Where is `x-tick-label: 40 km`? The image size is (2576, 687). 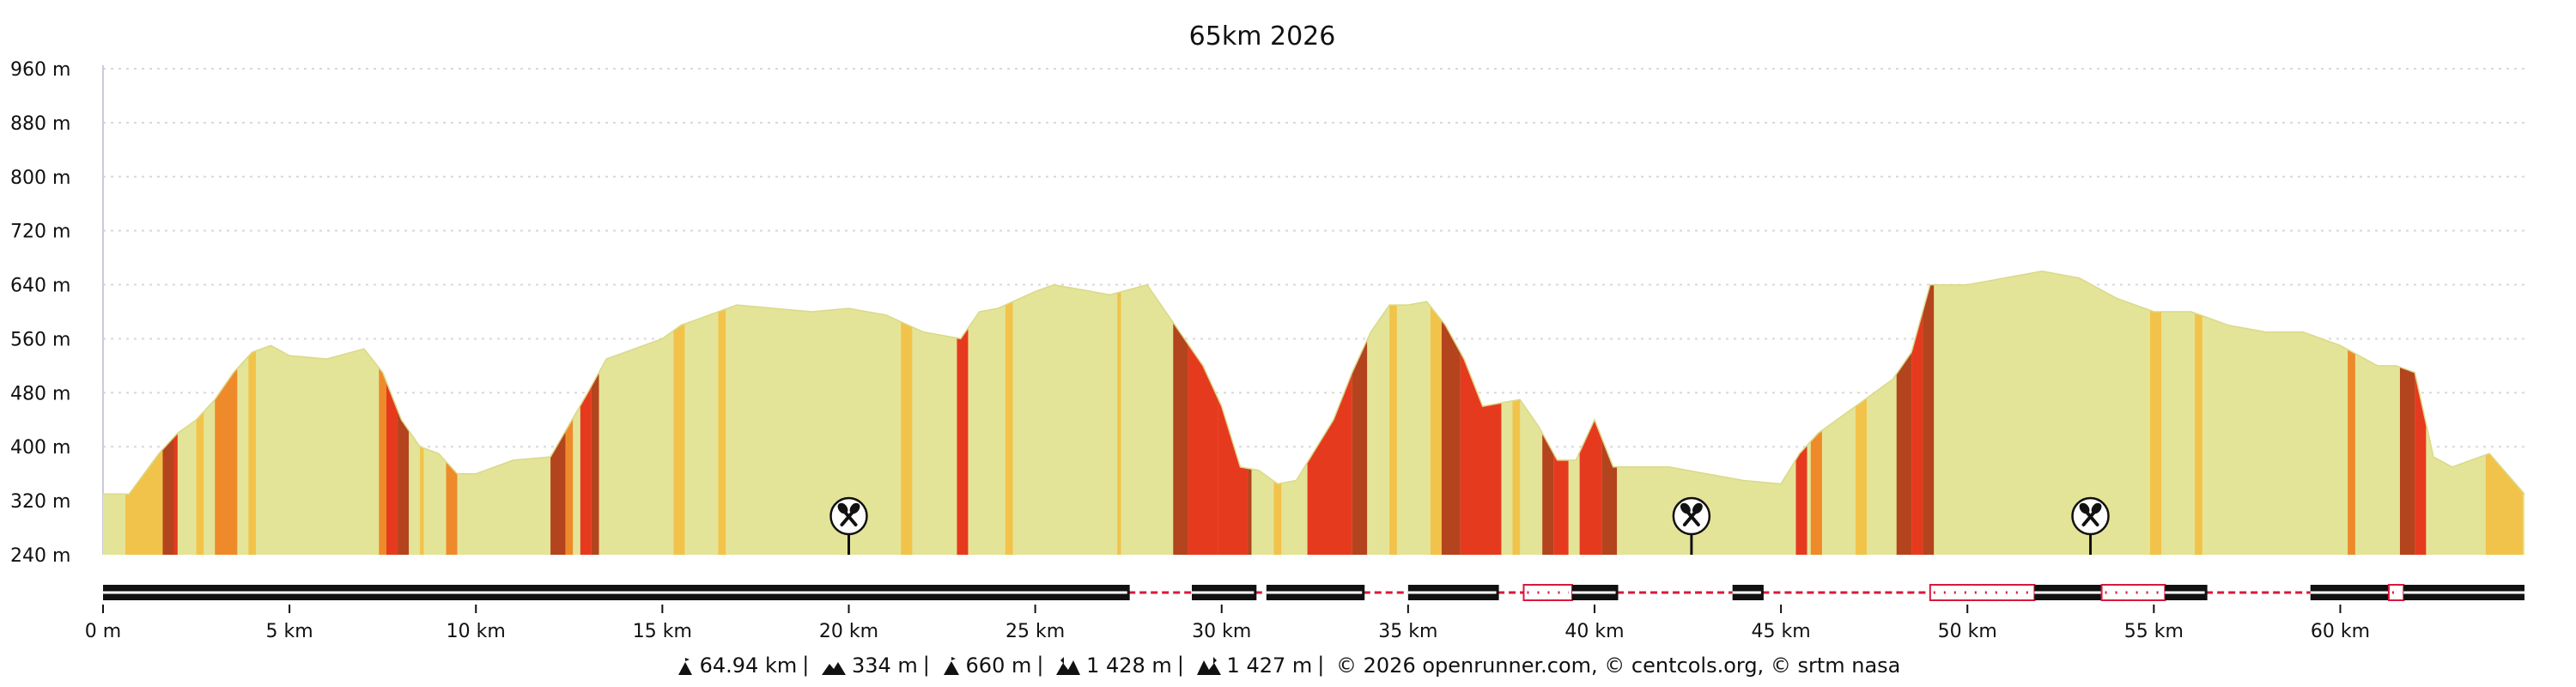
x-tick-label: 40 km is located at coordinates (1594, 631).